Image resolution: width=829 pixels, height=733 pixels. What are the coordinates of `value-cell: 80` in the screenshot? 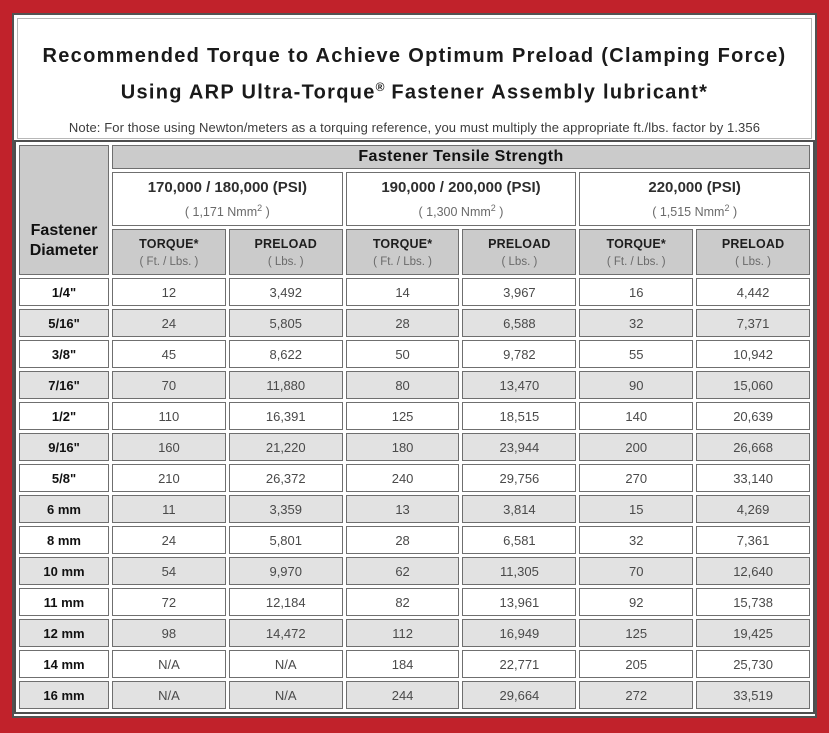 It's located at (402, 385).